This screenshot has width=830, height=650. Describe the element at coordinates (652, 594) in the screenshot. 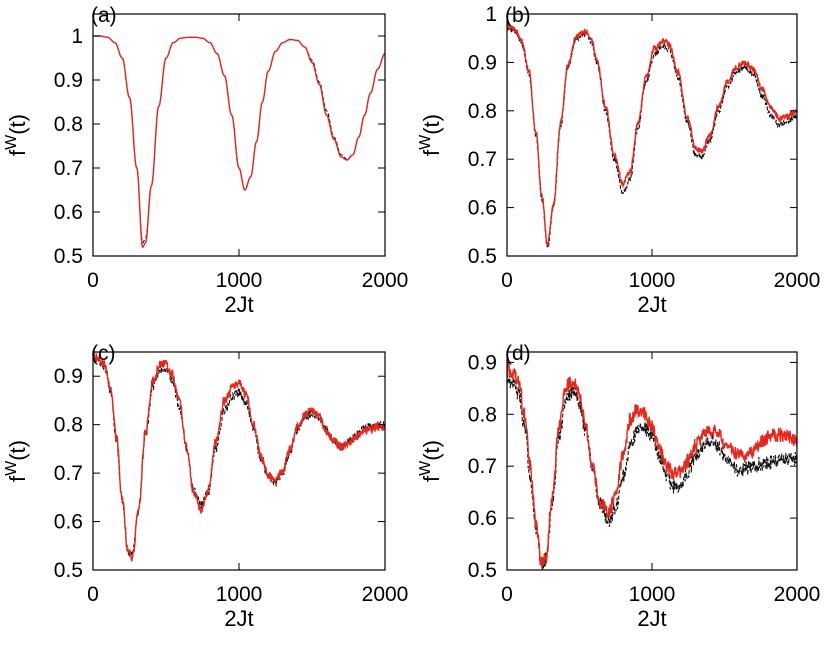

I see `x-tick-label-d: 1000` at that location.